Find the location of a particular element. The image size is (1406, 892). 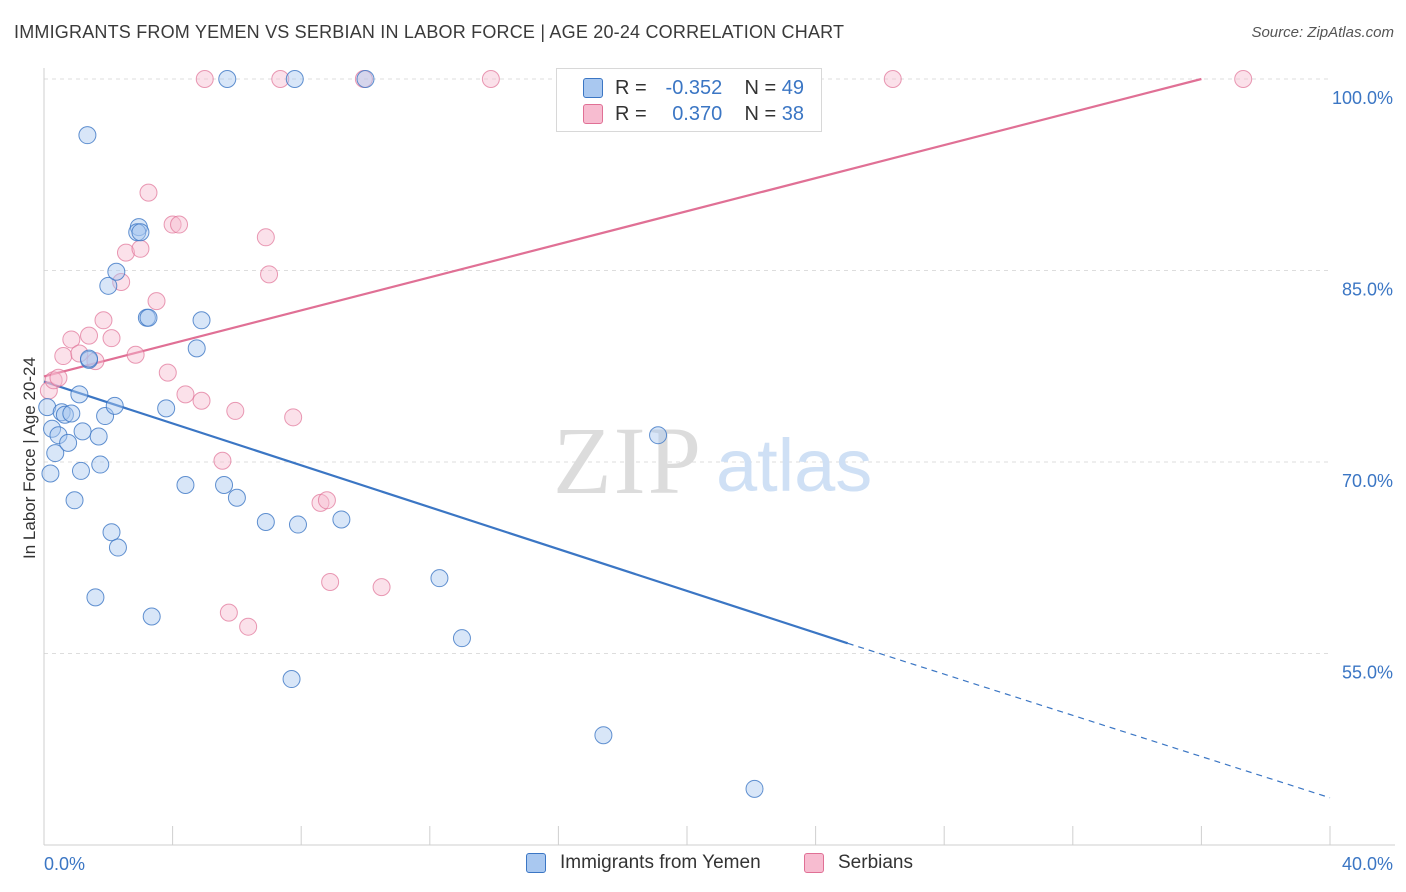

legend-r-value: -0.352 is located at coordinates (694, 87).